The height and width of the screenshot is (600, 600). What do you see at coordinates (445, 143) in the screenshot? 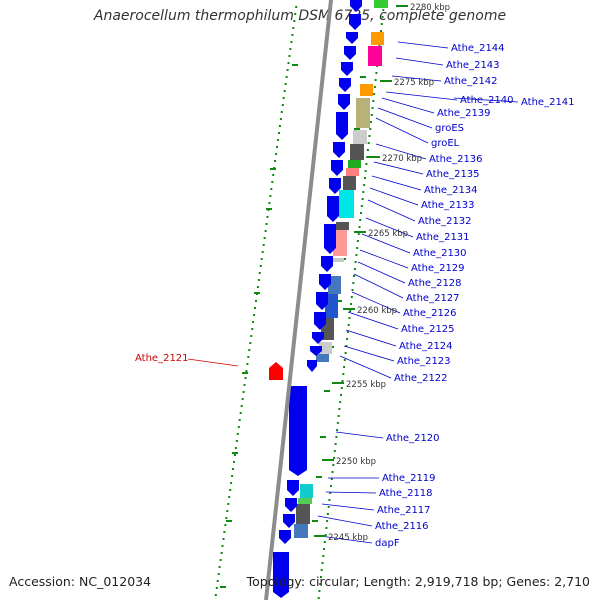
I see `gene-label: groEL` at bounding box center [445, 143].